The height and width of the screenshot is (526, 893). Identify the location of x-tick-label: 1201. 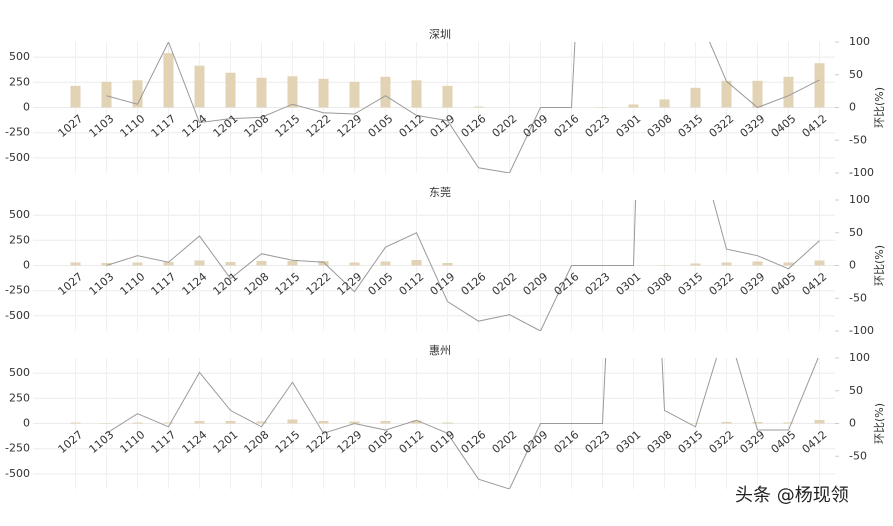
(226, 126).